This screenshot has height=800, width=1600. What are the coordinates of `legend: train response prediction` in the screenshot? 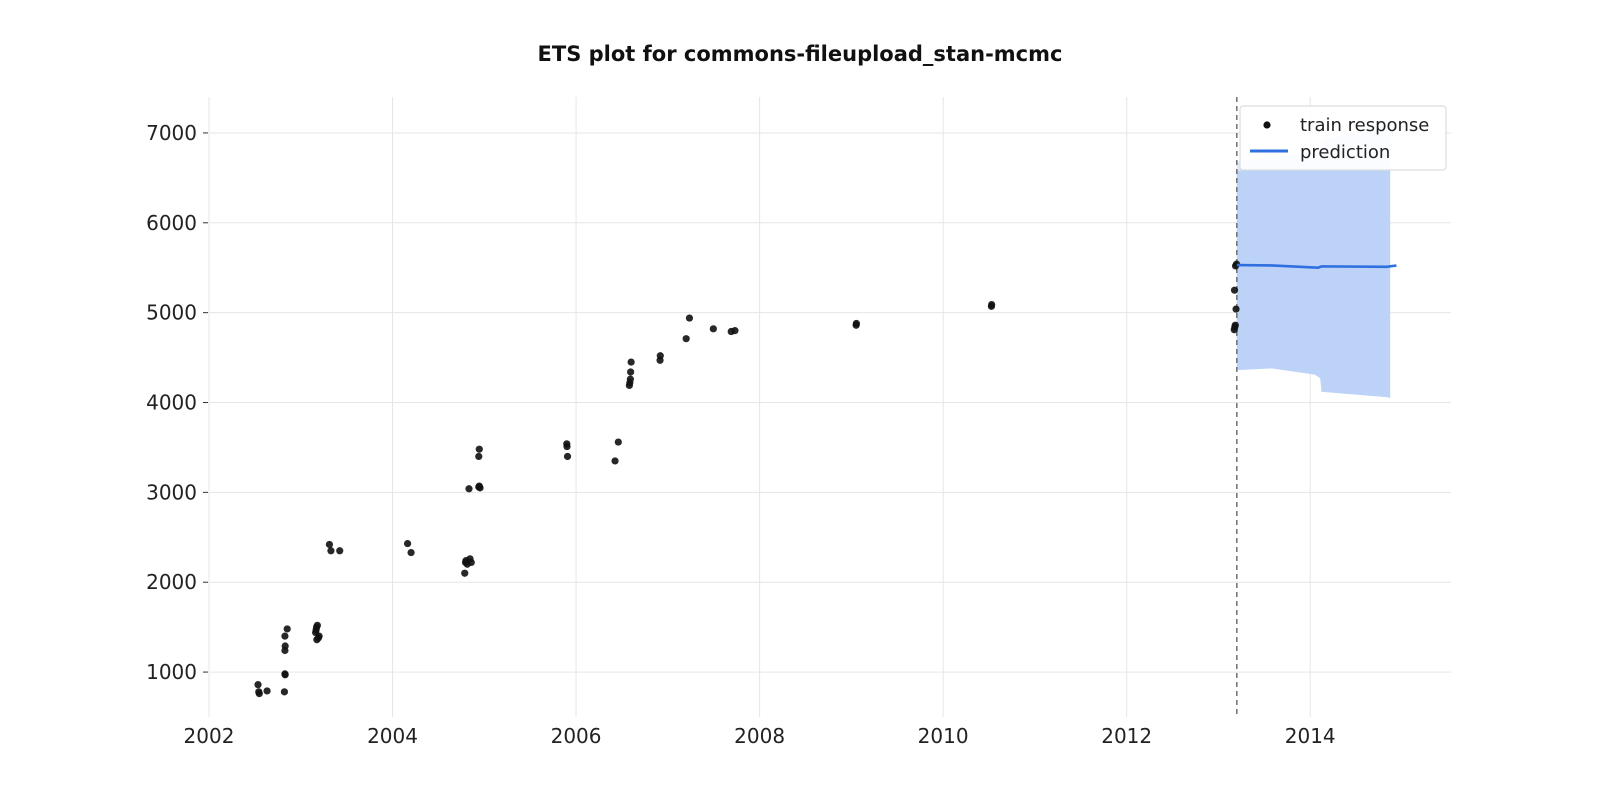 It's located at (1343, 138).